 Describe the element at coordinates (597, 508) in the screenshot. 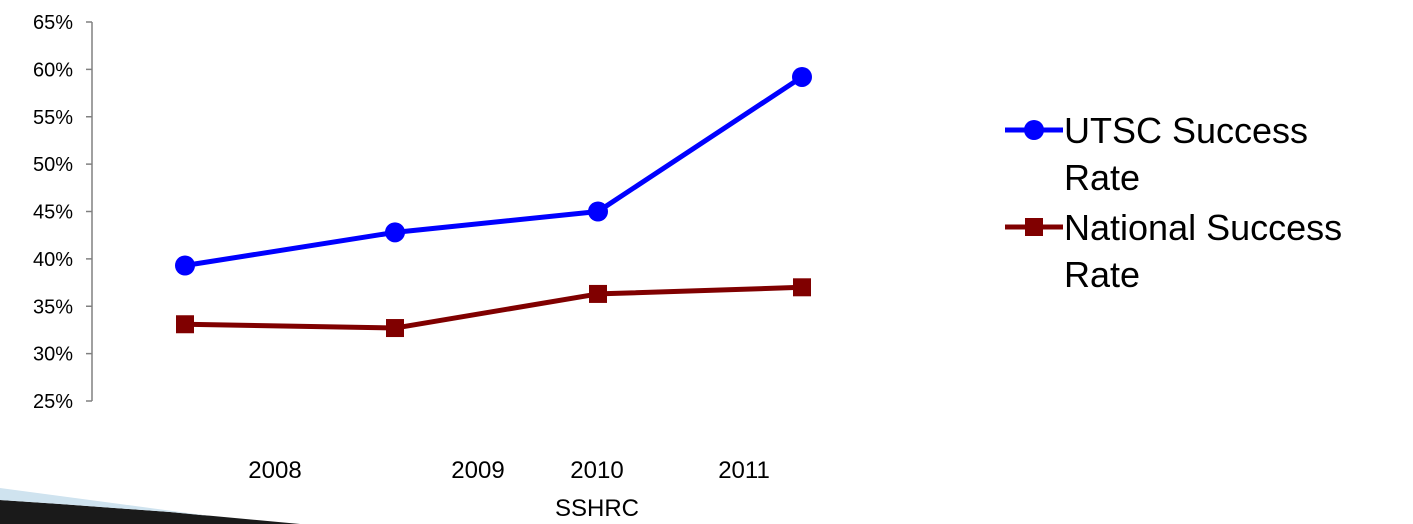

I see `x-axis-title: SSHRC` at that location.